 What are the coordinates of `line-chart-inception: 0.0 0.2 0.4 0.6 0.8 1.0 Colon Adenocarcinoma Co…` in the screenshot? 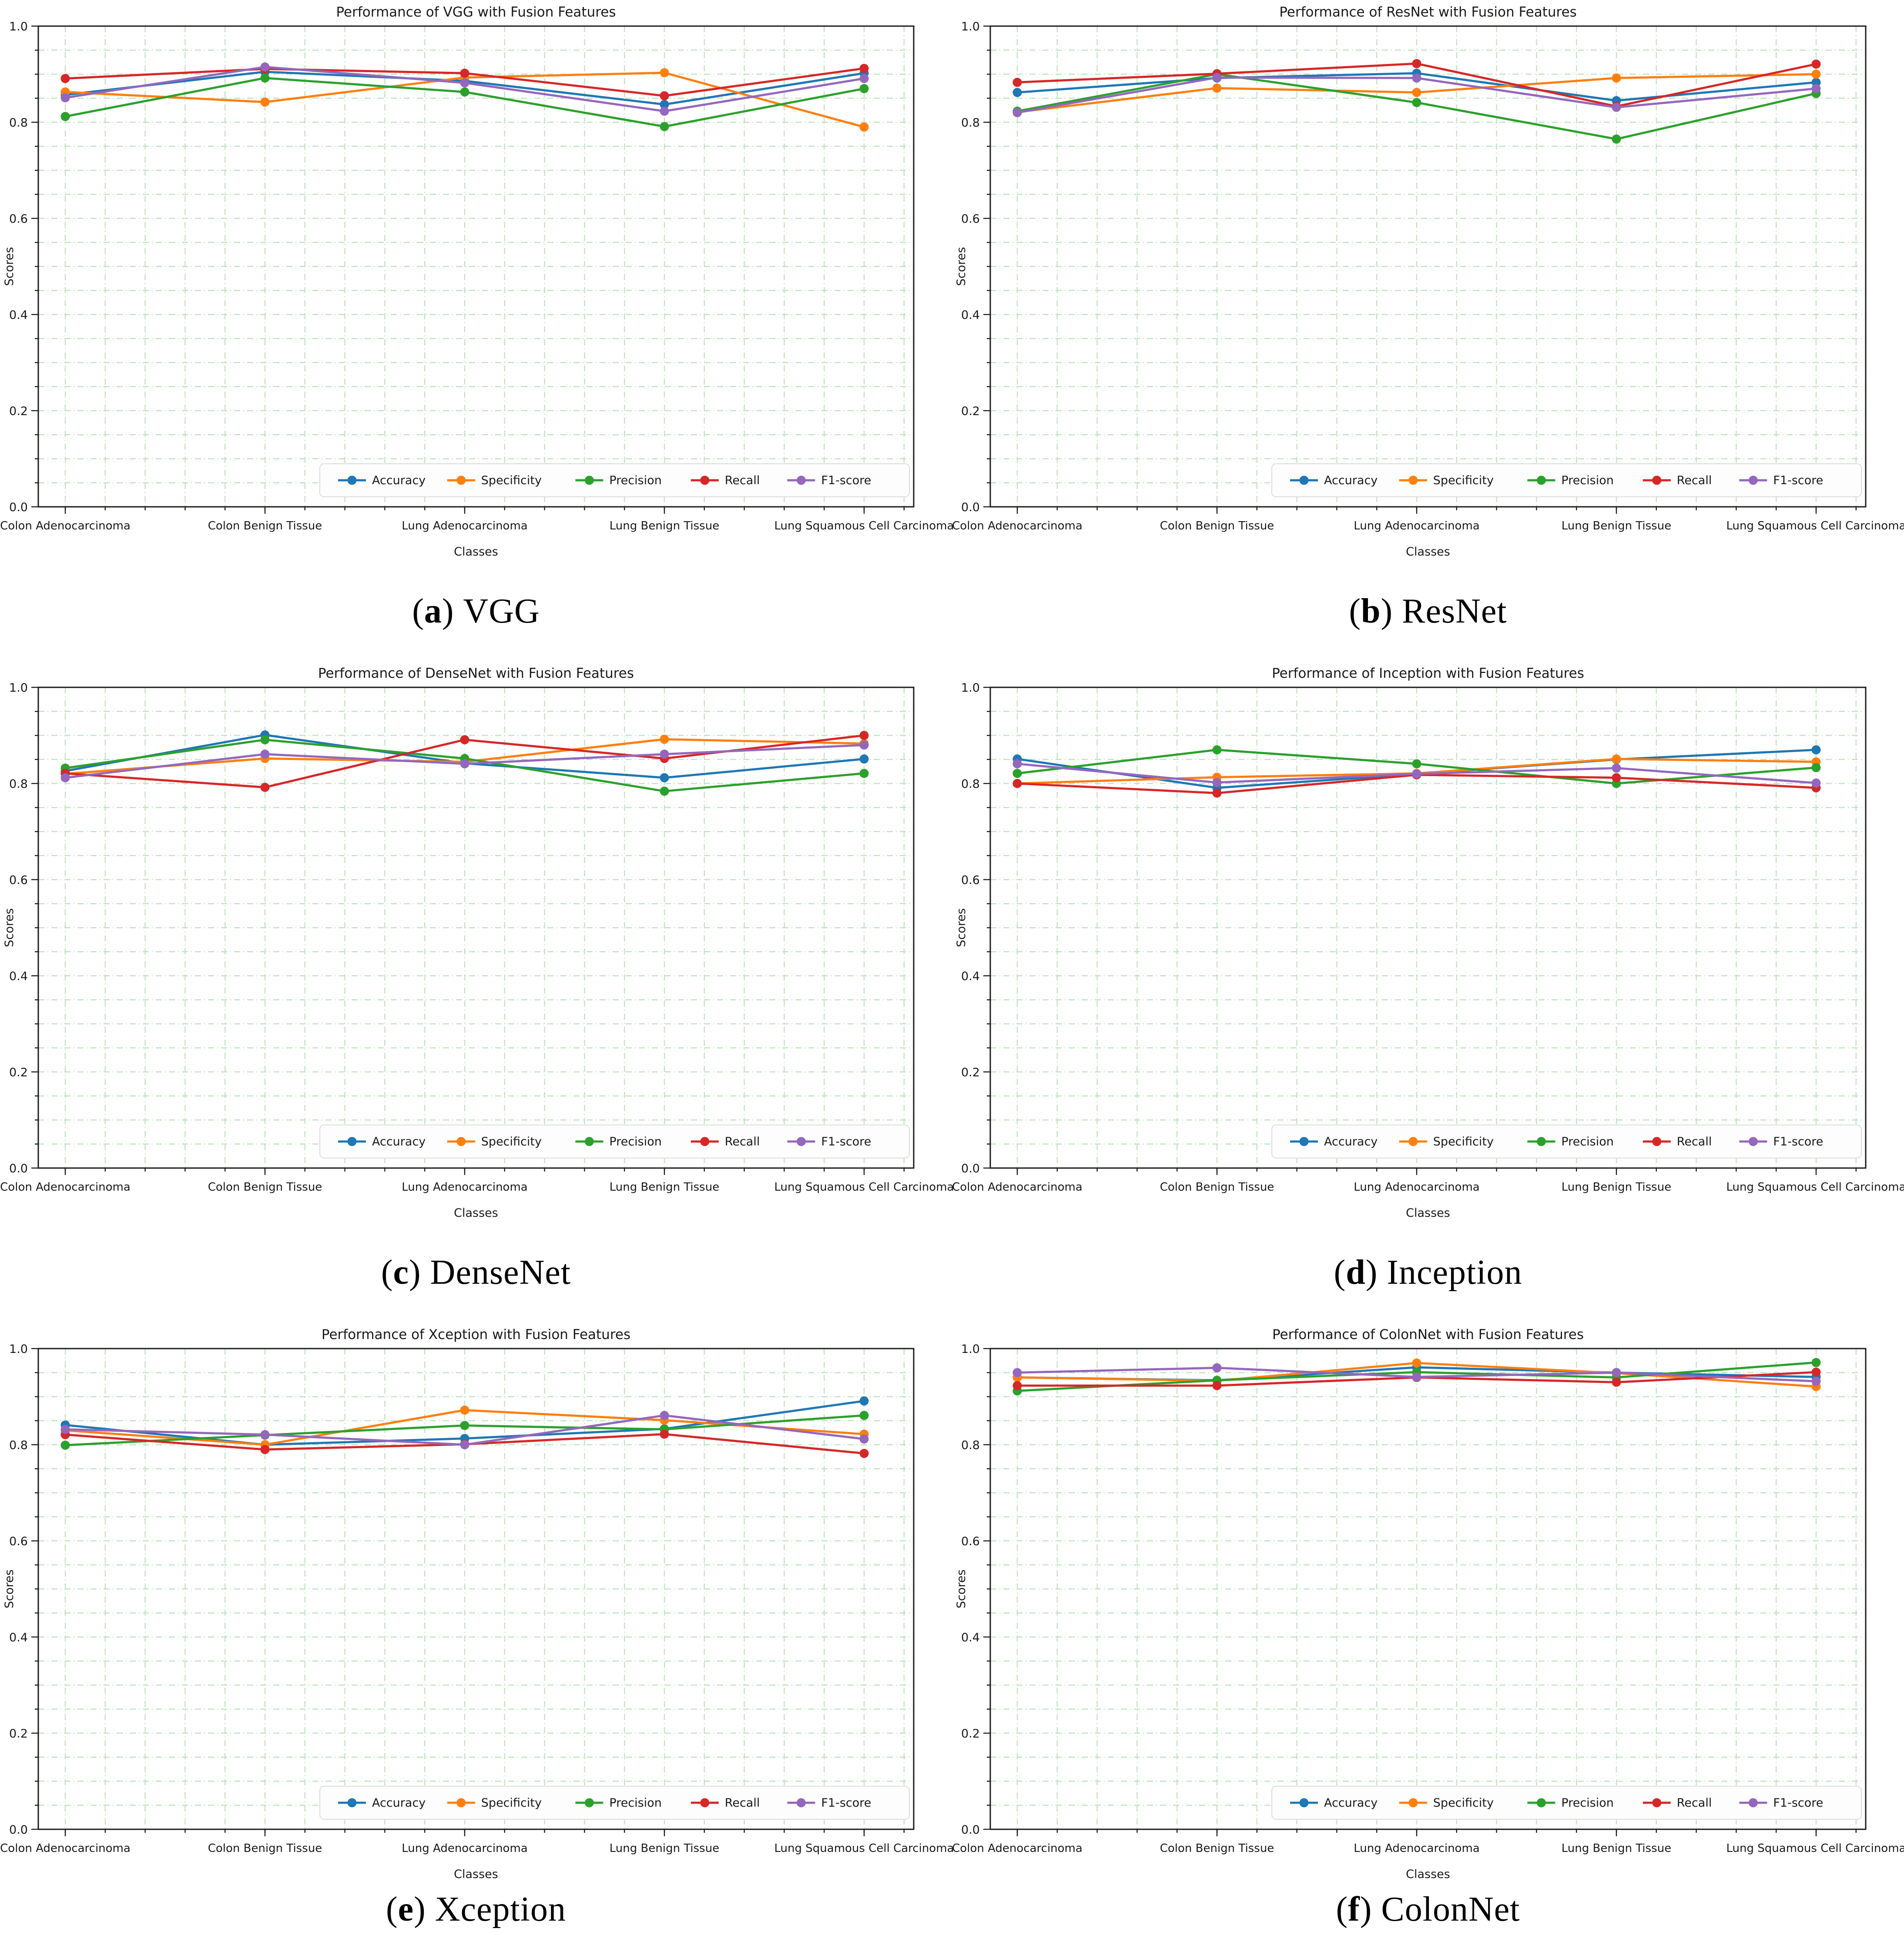 It's located at (1428, 943).